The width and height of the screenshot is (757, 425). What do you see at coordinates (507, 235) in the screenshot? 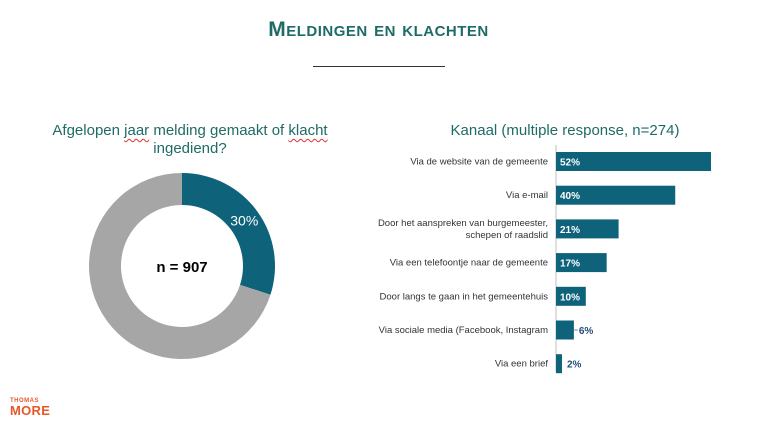
I see `bar-category-label: schepen of raadslid` at bounding box center [507, 235].